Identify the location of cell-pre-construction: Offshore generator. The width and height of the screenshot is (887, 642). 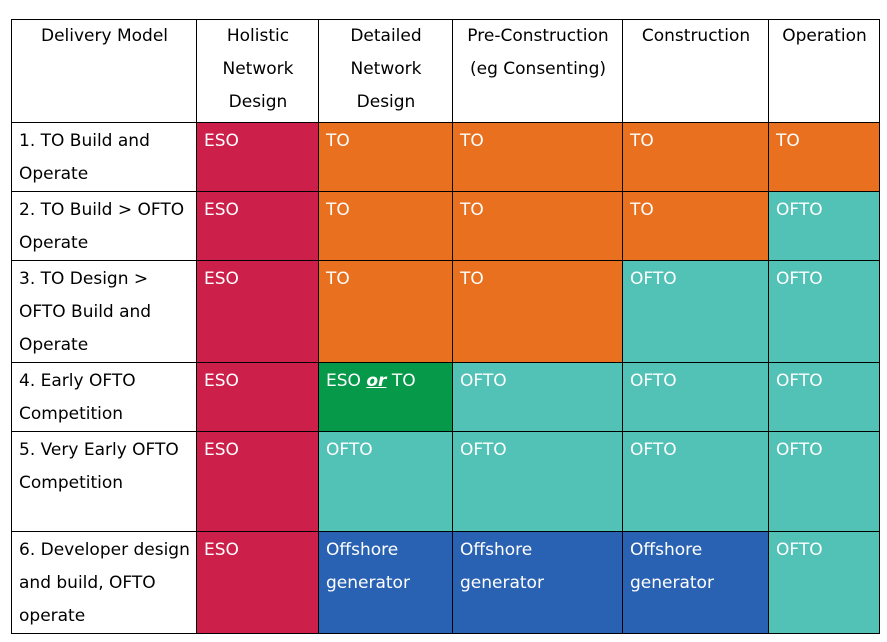
(537, 582).